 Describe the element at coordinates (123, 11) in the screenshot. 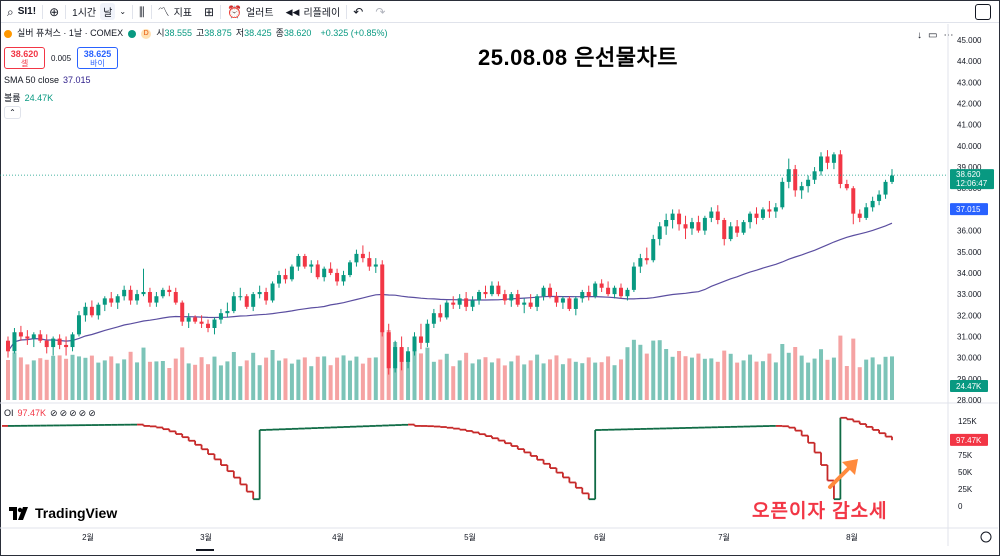

I see `chevron-down-icon: ⌄` at that location.